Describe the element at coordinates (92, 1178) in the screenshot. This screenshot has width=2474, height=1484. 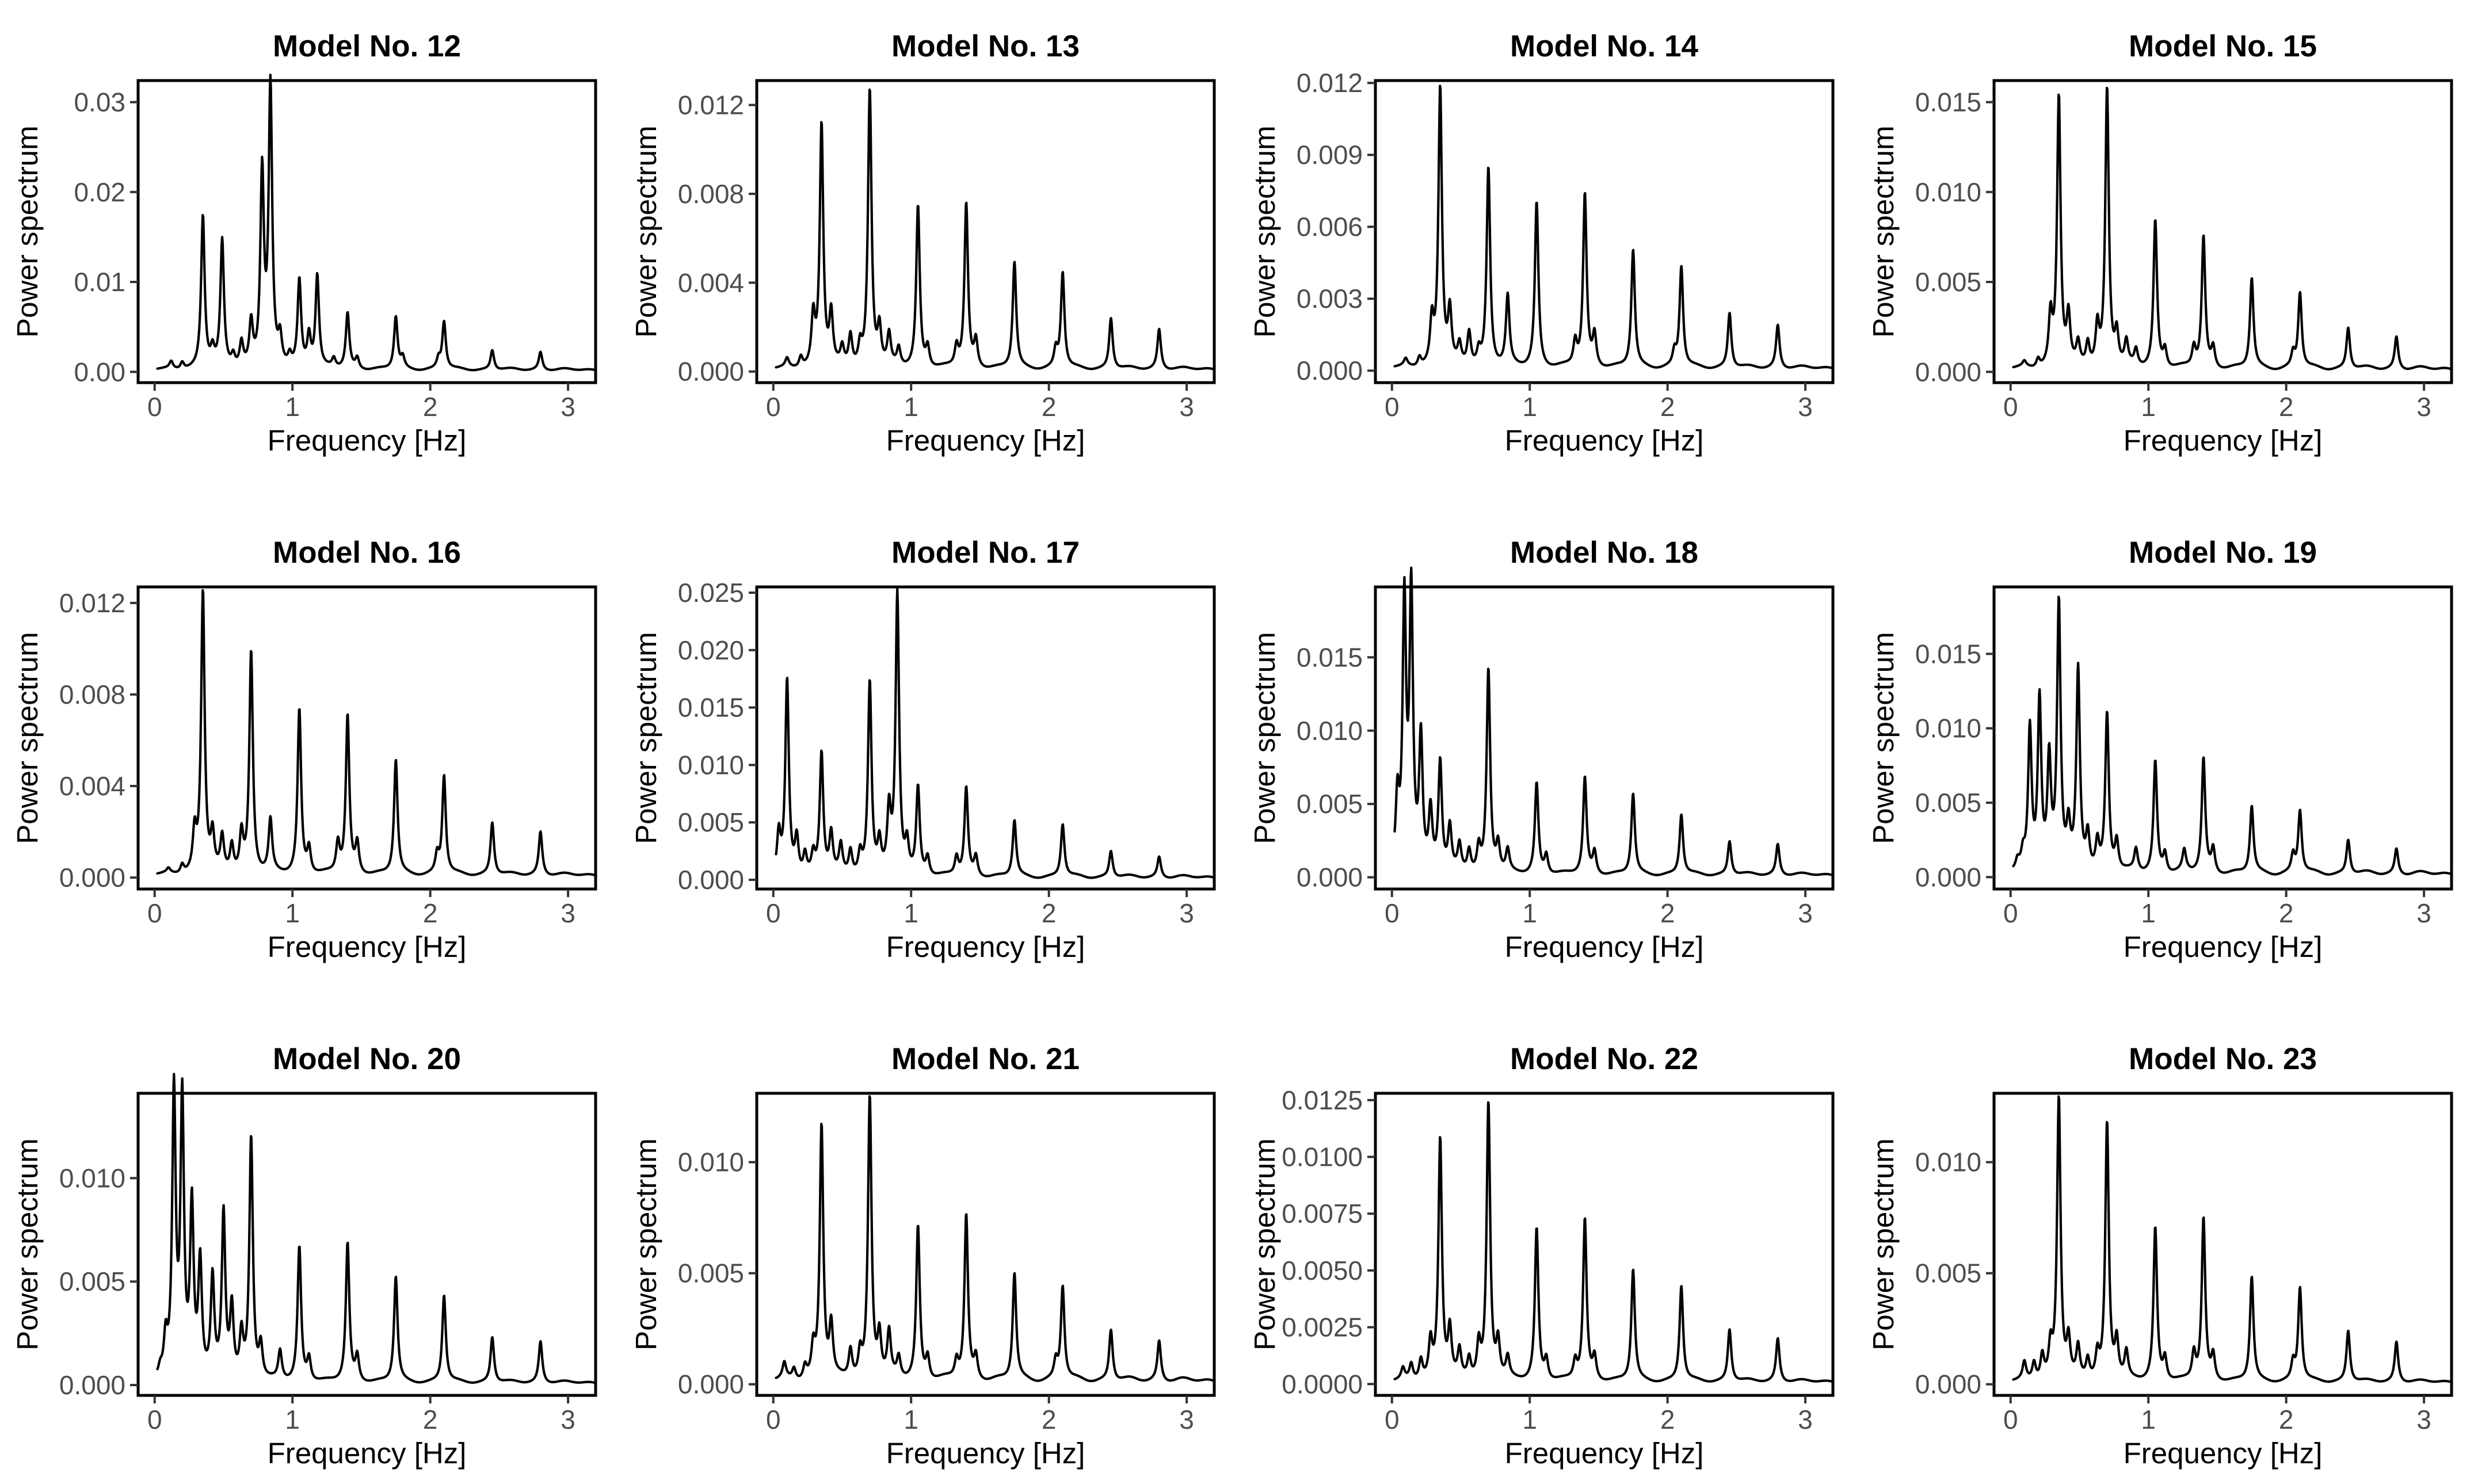
I see `y-tick-label: 0.010` at that location.